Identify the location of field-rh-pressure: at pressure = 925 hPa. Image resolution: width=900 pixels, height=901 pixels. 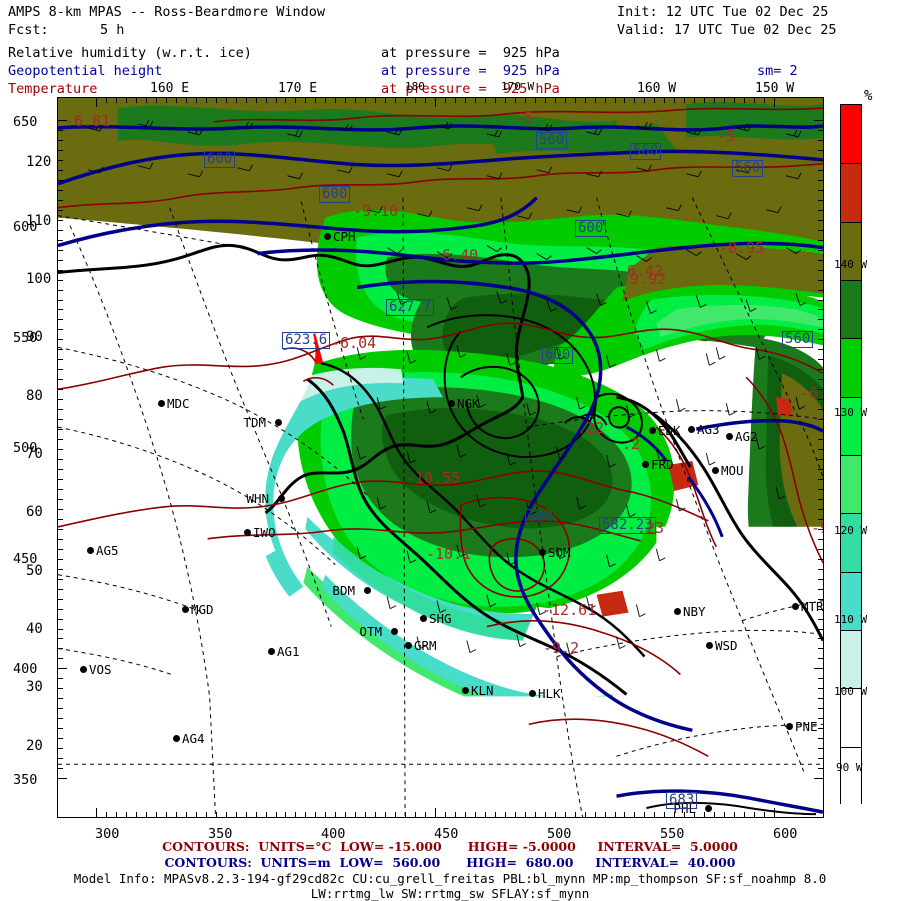
(470, 53).